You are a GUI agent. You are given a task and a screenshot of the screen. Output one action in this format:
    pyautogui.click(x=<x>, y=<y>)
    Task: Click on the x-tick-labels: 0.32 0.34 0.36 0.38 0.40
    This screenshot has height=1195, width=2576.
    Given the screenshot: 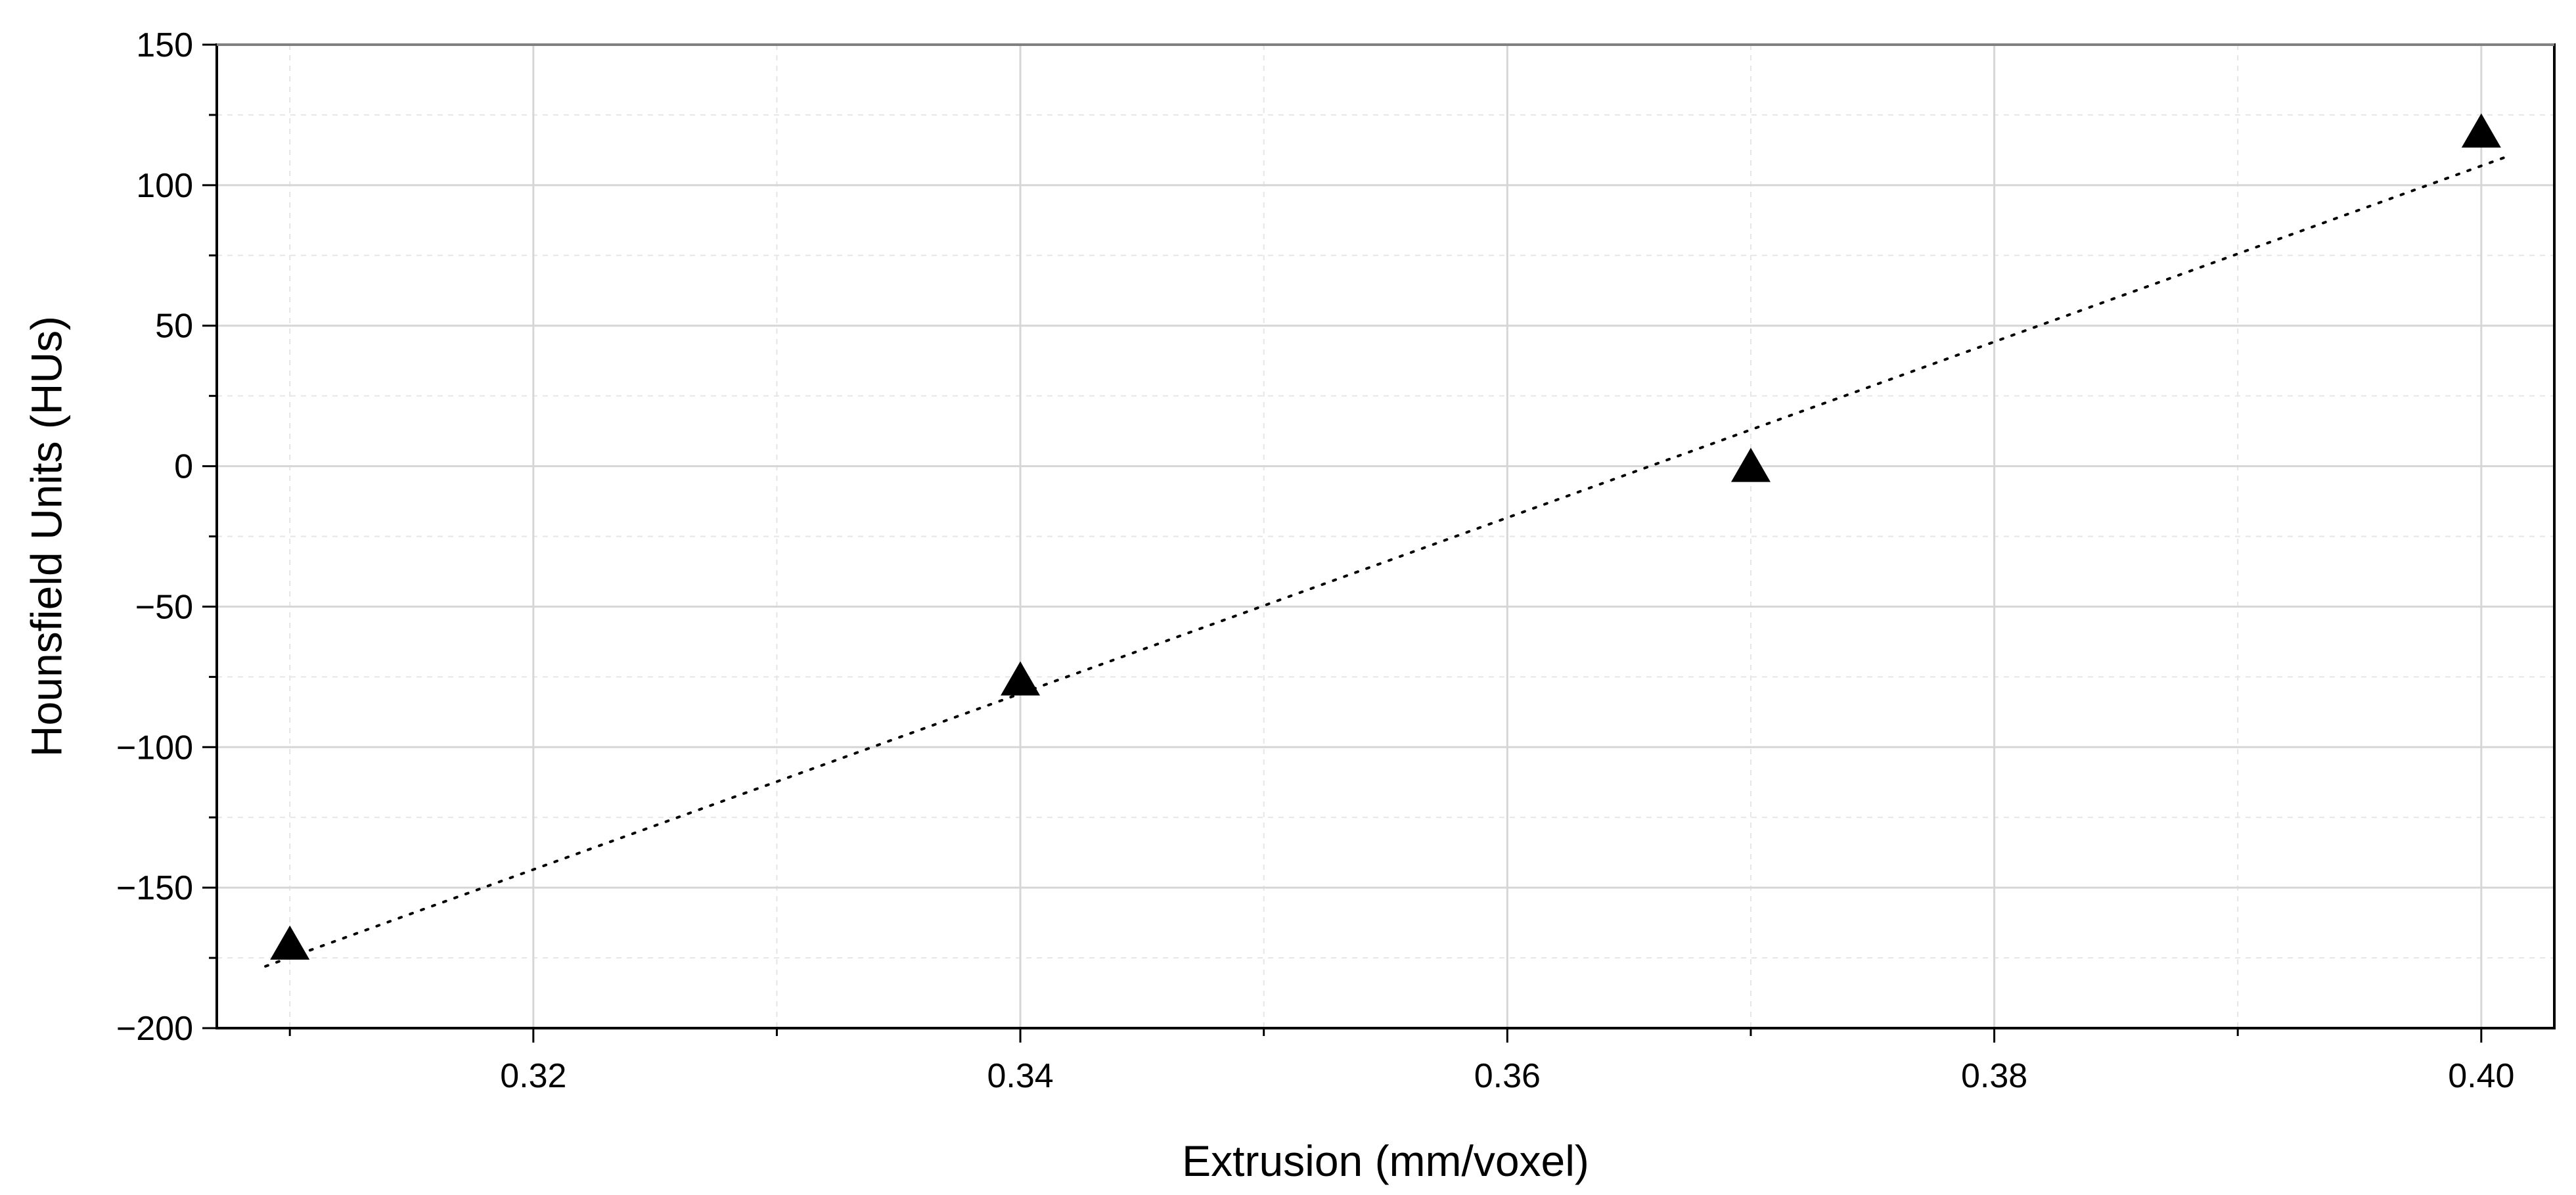 What is the action you would take?
    pyautogui.click(x=1507, y=1076)
    